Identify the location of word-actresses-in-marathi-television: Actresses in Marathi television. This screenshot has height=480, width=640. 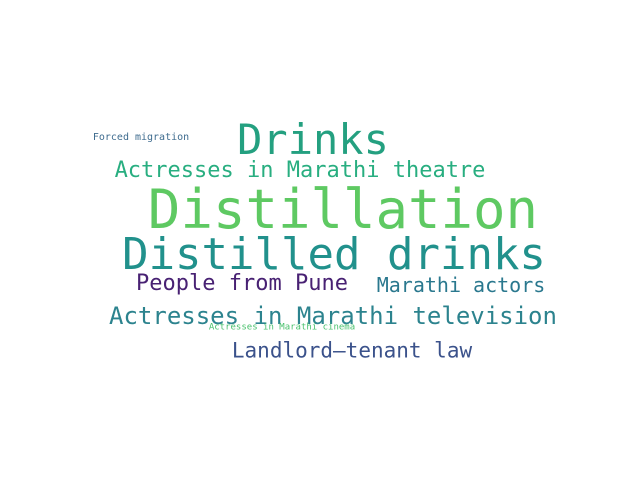
(333, 316).